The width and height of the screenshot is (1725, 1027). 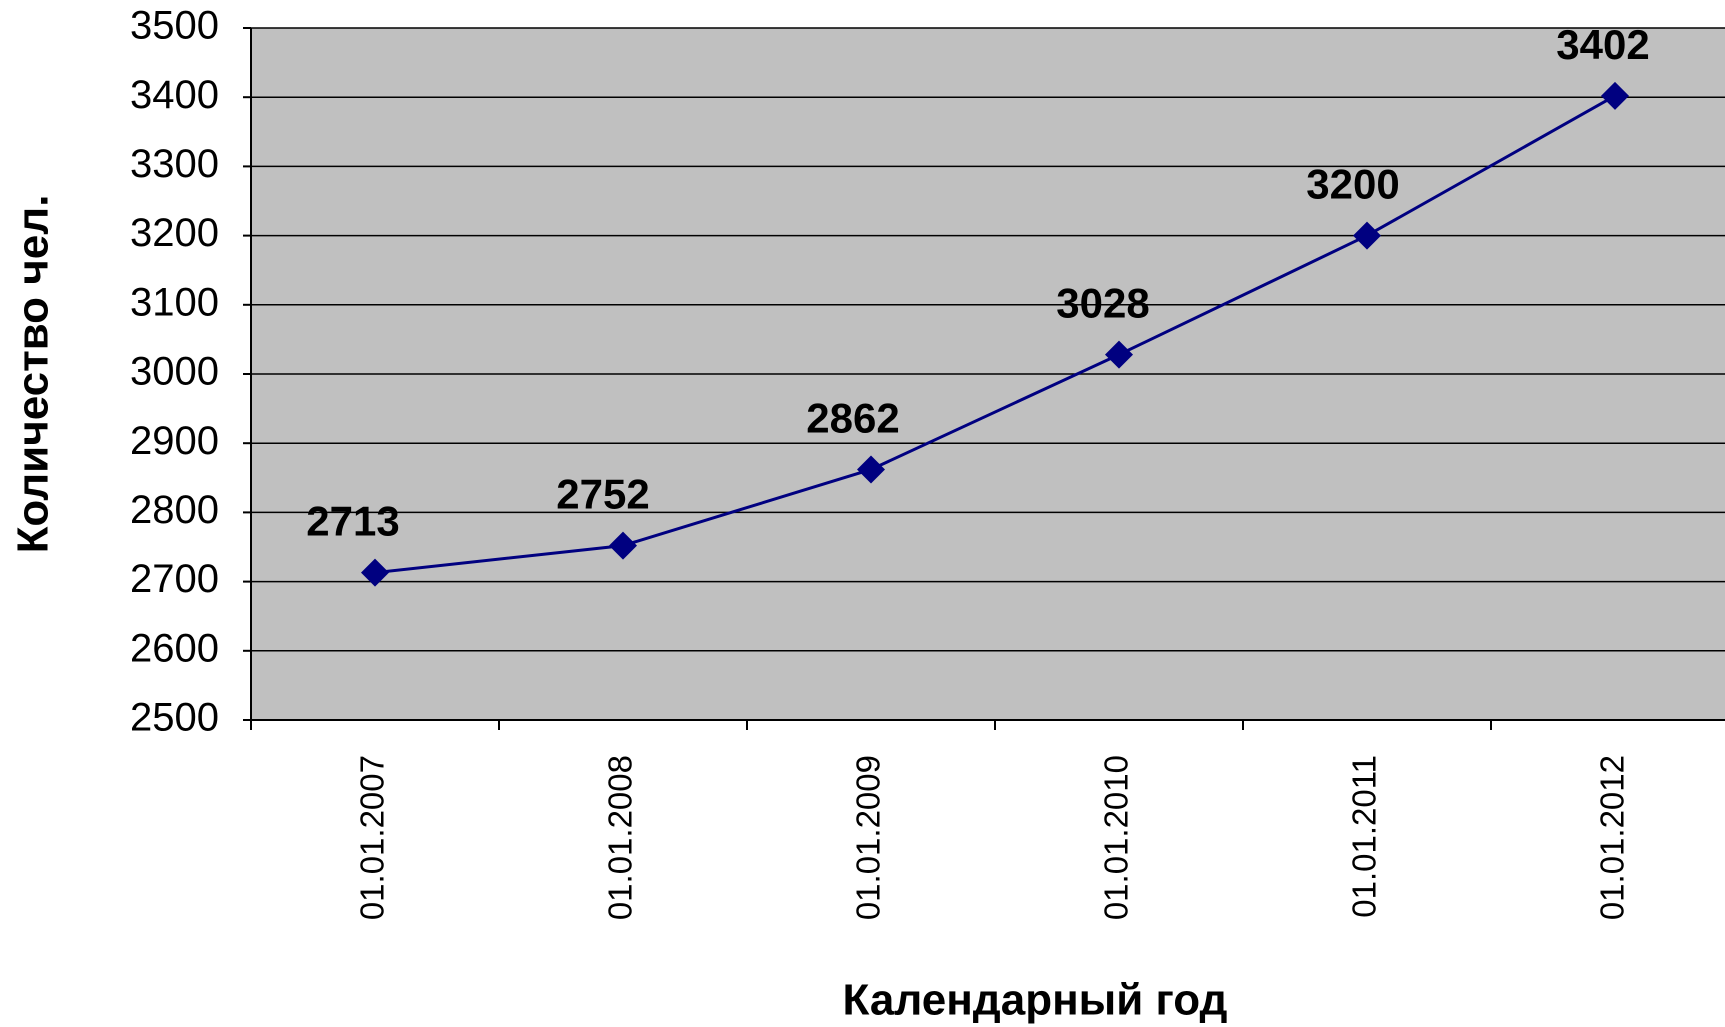 What do you see at coordinates (174, 648) in the screenshot?
I see `y-tick-label: 2600` at bounding box center [174, 648].